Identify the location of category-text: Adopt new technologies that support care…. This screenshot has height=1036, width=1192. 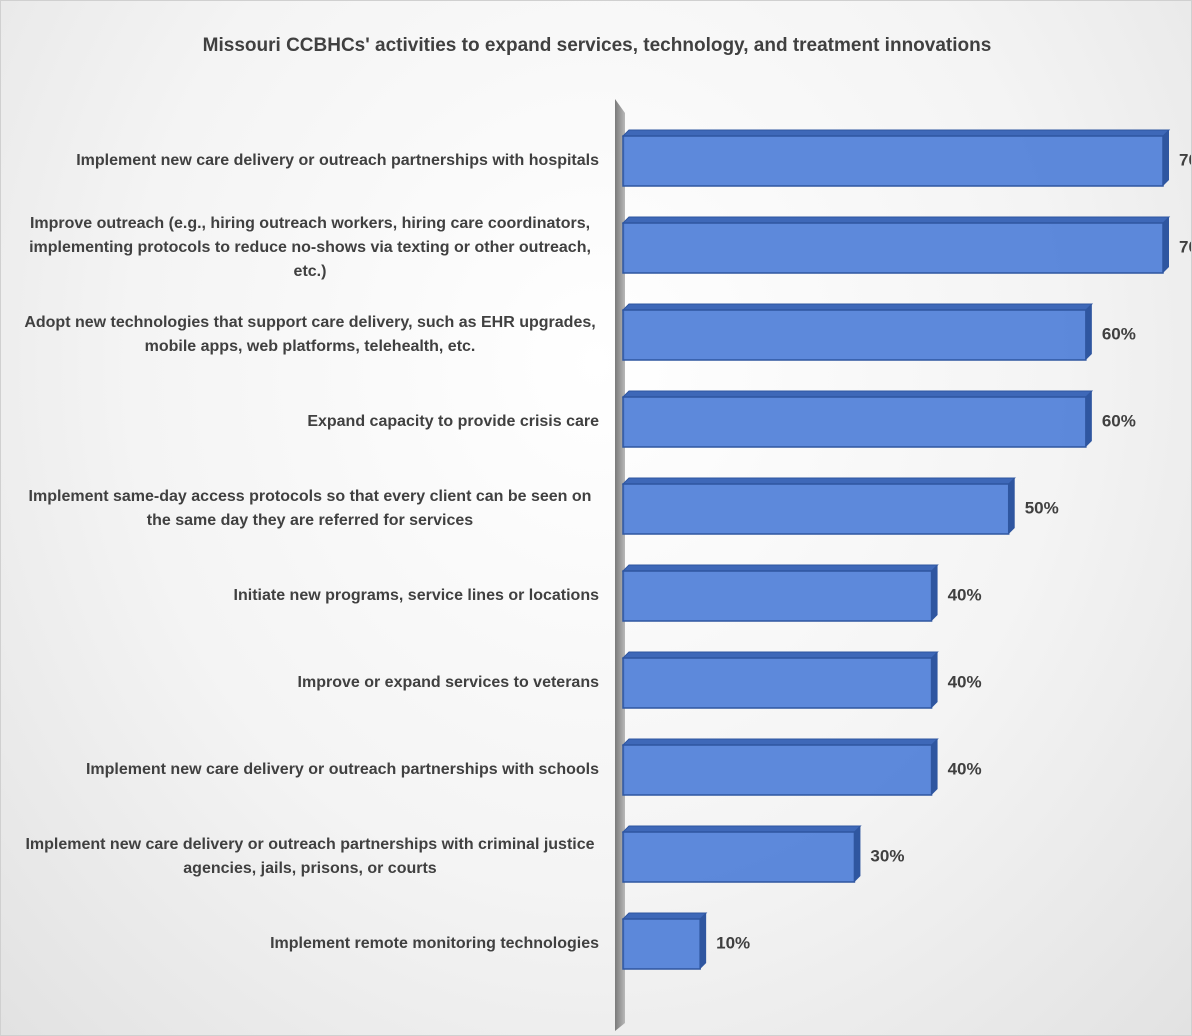
(310, 334).